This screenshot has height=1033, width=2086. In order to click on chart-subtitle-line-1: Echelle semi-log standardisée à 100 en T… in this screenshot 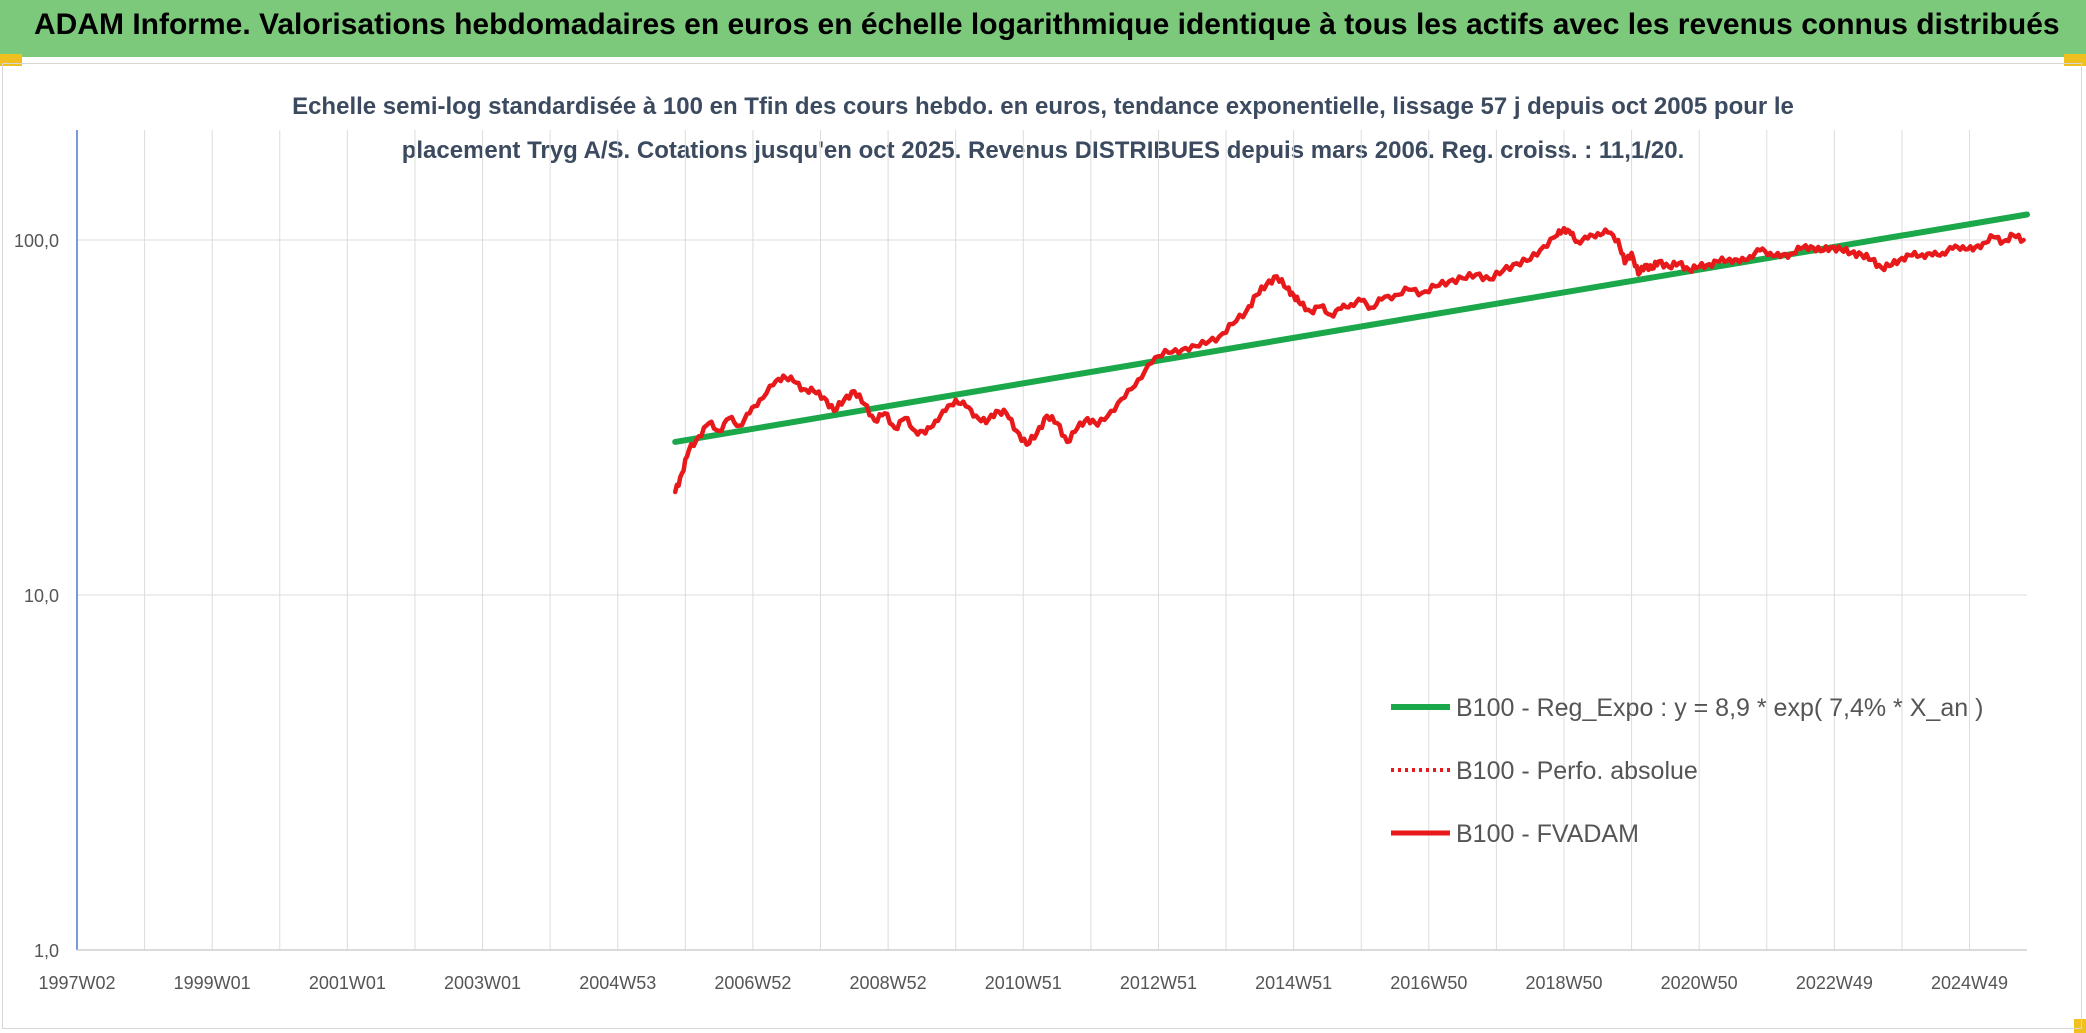, I will do `click(1043, 106)`.